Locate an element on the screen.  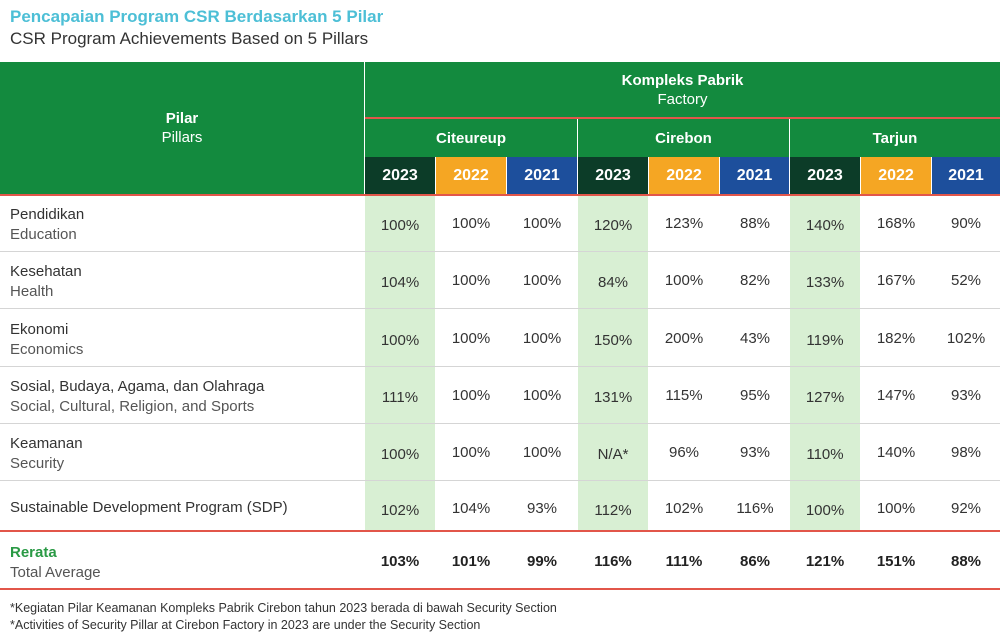
header-bottom-line is located at coordinates (500, 195).